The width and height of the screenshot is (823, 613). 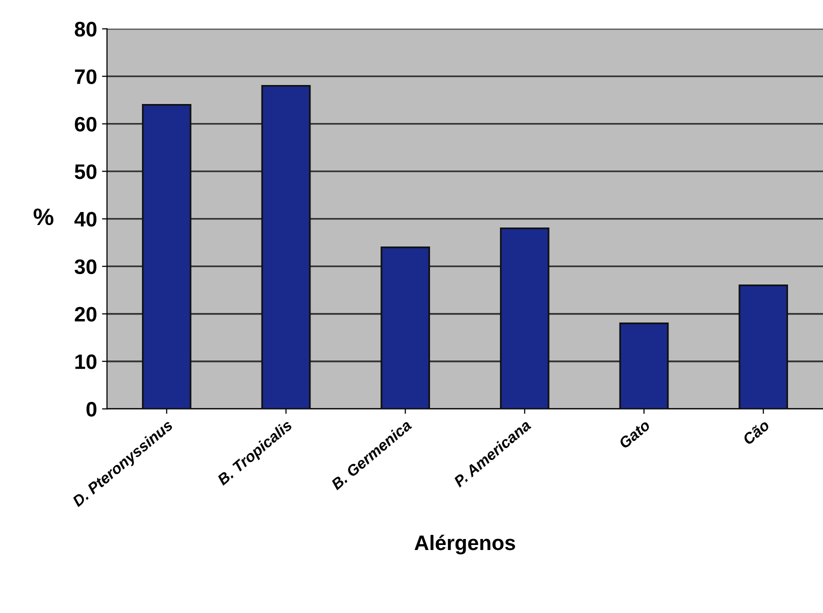 What do you see at coordinates (85, 76) in the screenshot?
I see `y-tick-label: 70` at bounding box center [85, 76].